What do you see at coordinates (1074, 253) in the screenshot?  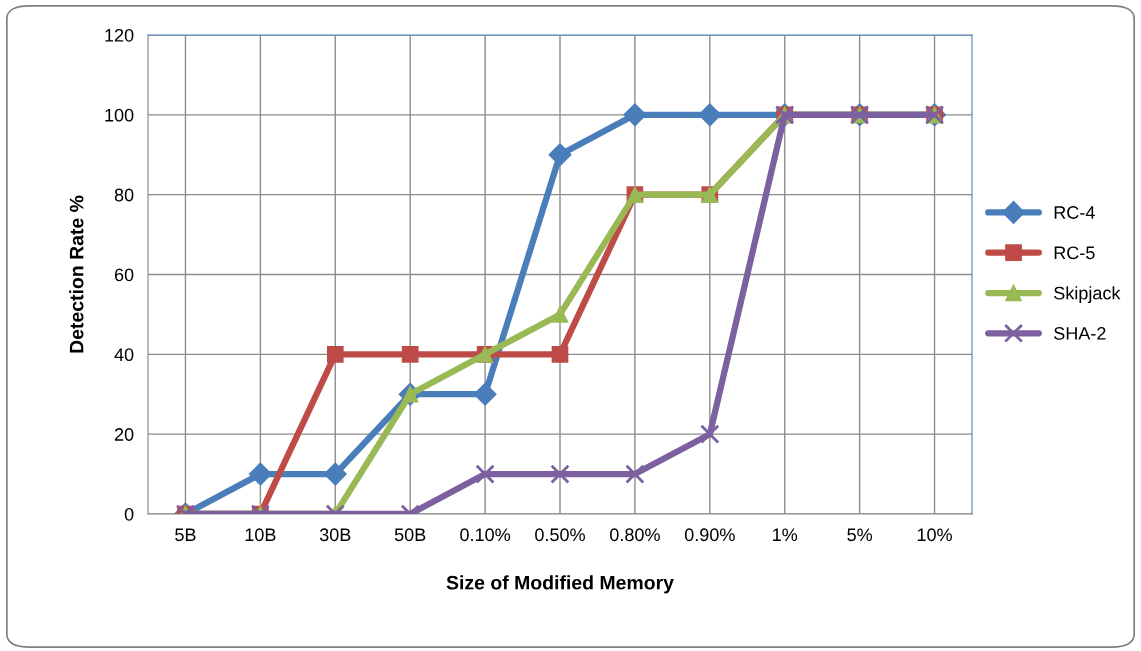 I see `legend-label: RC-5` at bounding box center [1074, 253].